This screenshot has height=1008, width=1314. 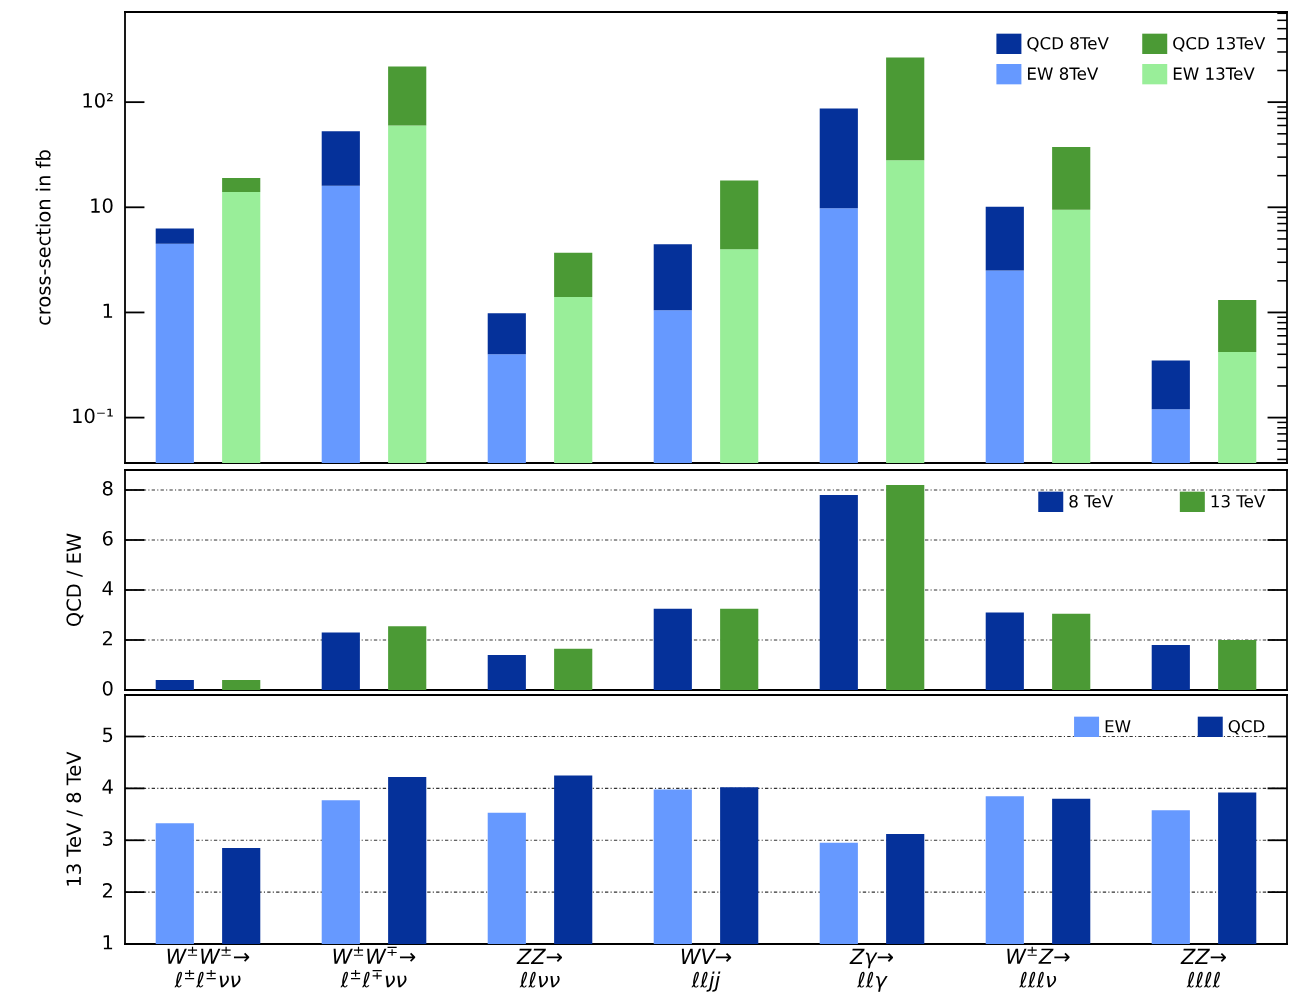 I want to click on legend-label: EW 8TeV, so click(x=1063, y=73).